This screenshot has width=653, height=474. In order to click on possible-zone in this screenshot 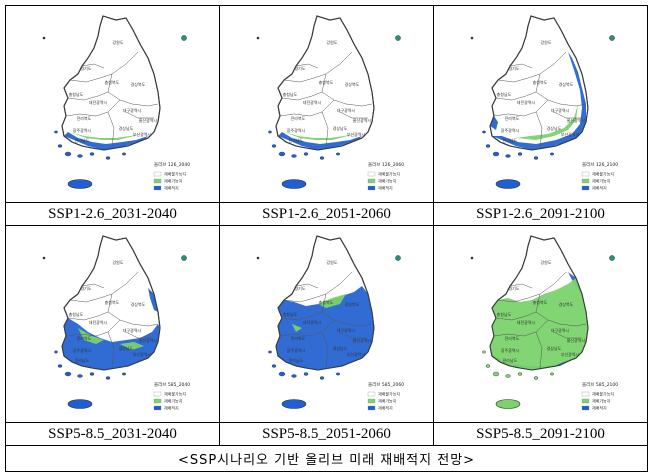, I will do `click(90, 336)`.